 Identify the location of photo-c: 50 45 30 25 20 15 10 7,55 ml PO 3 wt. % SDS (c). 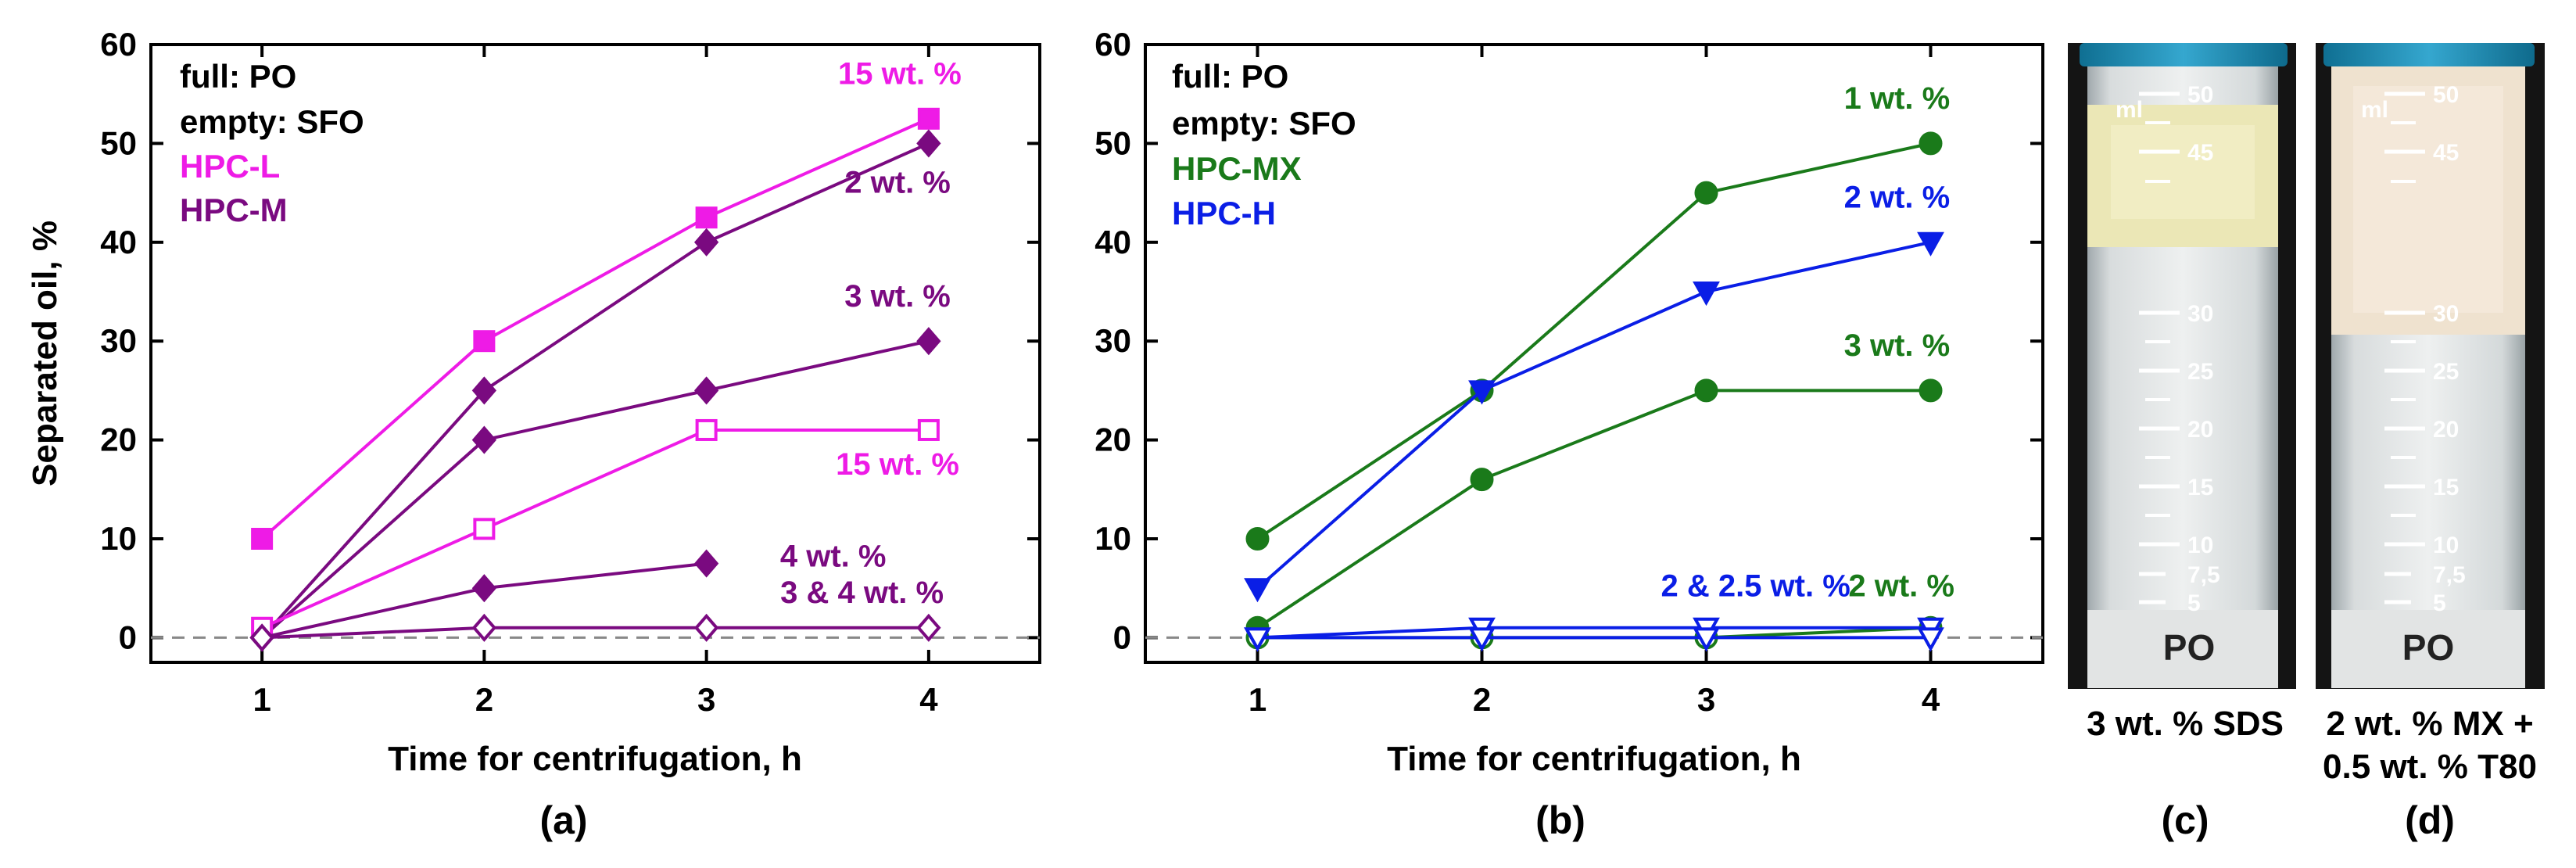
(2182, 443).